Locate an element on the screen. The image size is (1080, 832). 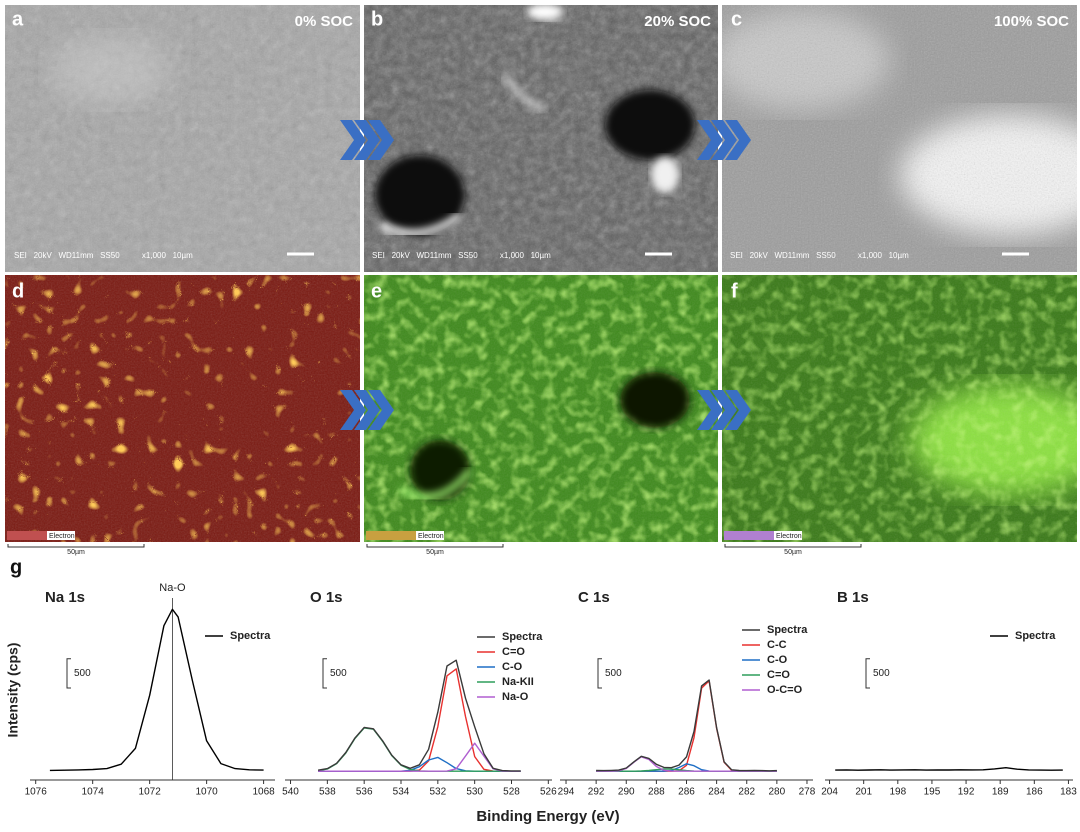
x-tick-label: 195 is located at coordinates (932, 792).